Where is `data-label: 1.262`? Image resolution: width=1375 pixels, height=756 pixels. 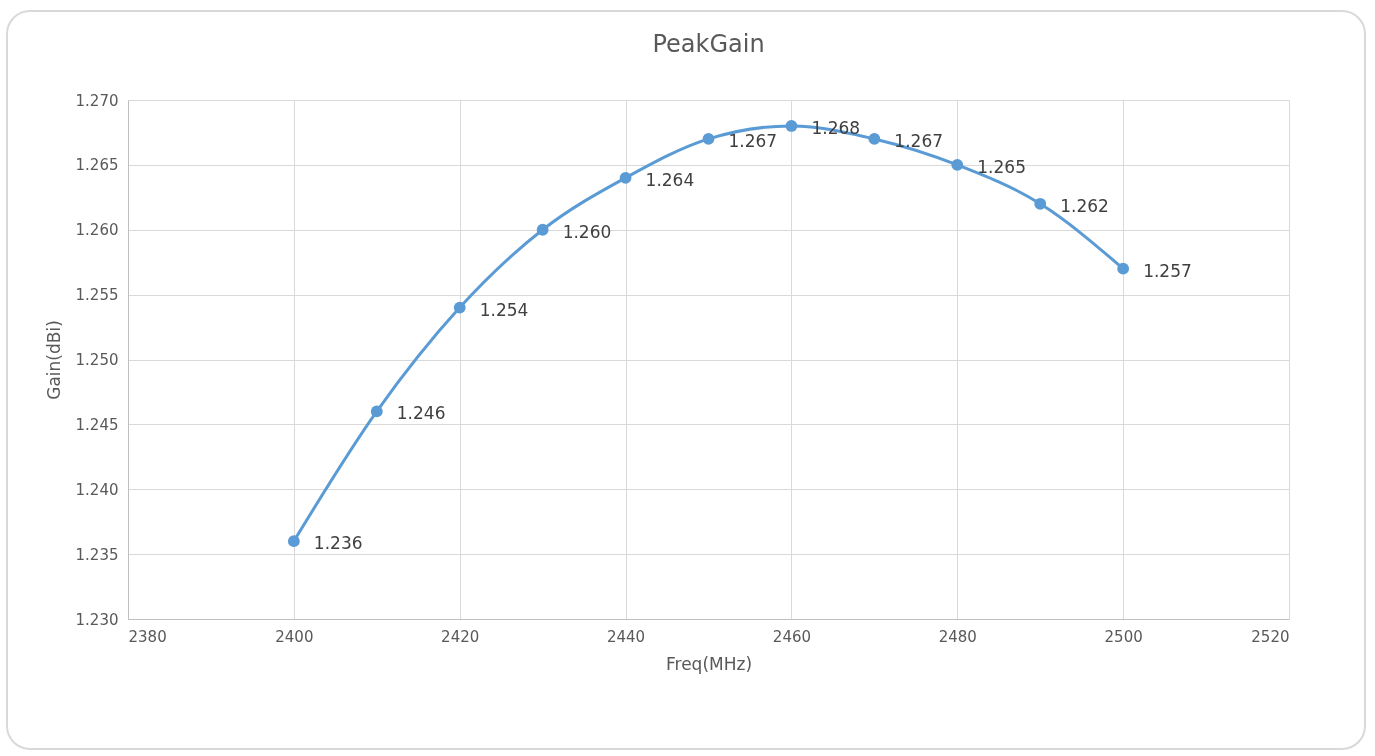
data-label: 1.262 is located at coordinates (1084, 205).